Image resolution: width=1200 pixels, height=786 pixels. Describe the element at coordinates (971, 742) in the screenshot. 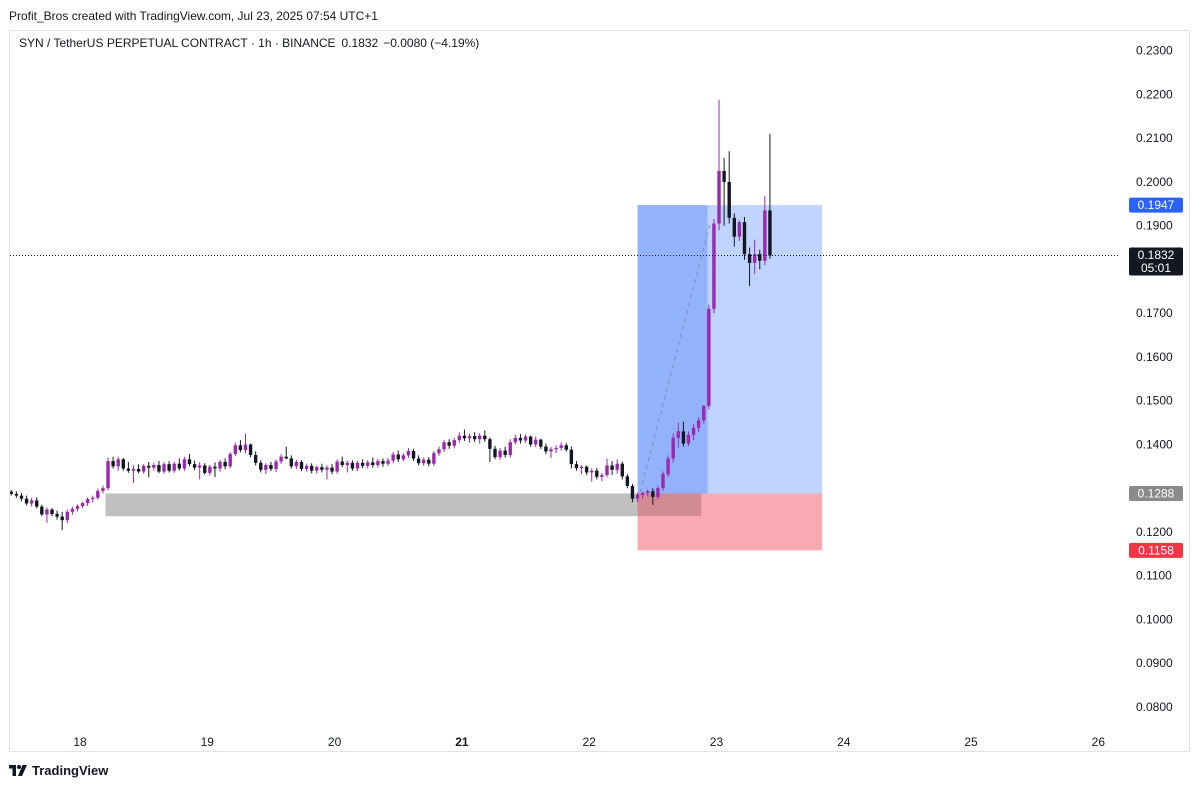

I see `time-tick-label: 25` at that location.